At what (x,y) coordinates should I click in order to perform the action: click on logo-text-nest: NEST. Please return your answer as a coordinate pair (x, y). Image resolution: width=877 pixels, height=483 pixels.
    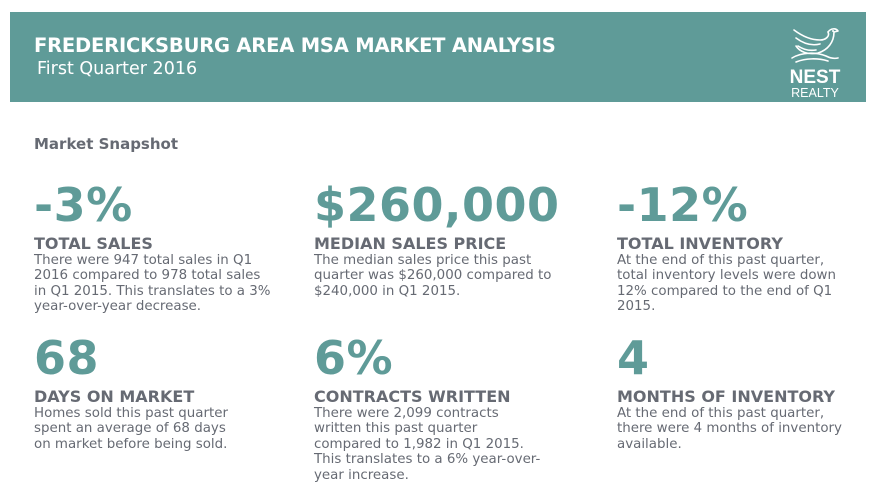
    Looking at the image, I should click on (815, 77).